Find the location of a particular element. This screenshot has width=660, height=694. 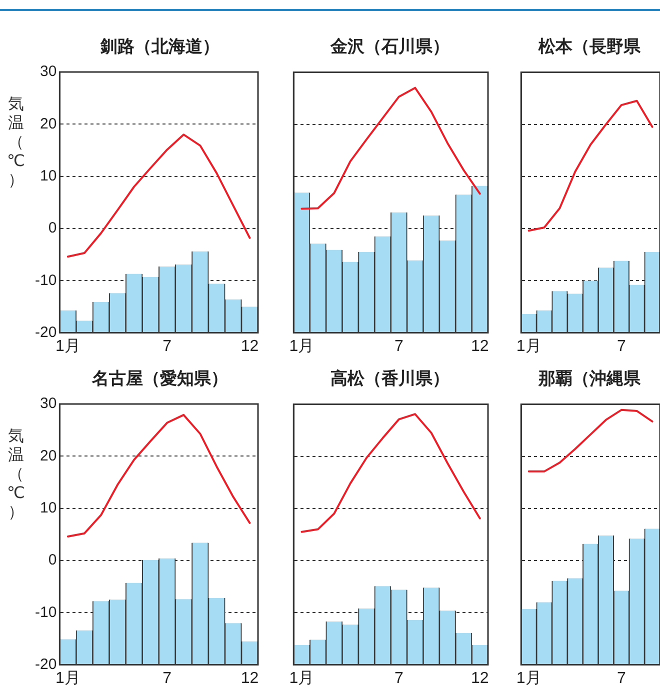

chart-title: 松本（長野県 is located at coordinates (589, 47).